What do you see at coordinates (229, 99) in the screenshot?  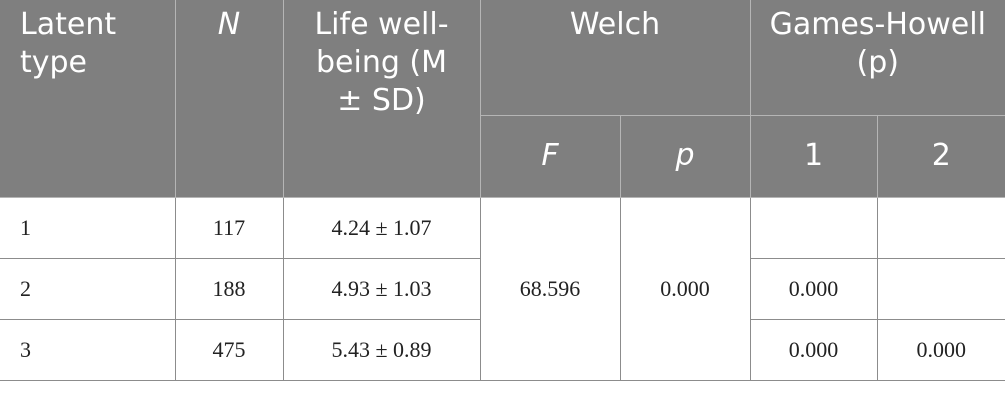 I see `header-cell: N` at bounding box center [229, 99].